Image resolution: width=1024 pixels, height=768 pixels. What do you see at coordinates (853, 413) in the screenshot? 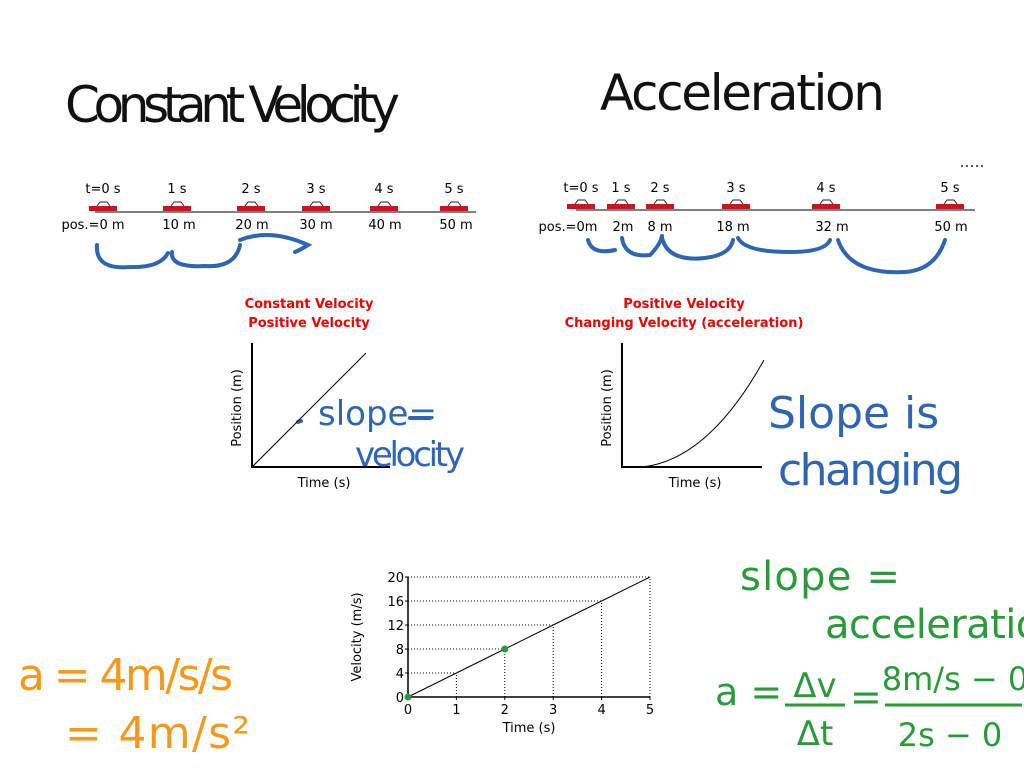
I see `handwritten-note: Slope is` at bounding box center [853, 413].